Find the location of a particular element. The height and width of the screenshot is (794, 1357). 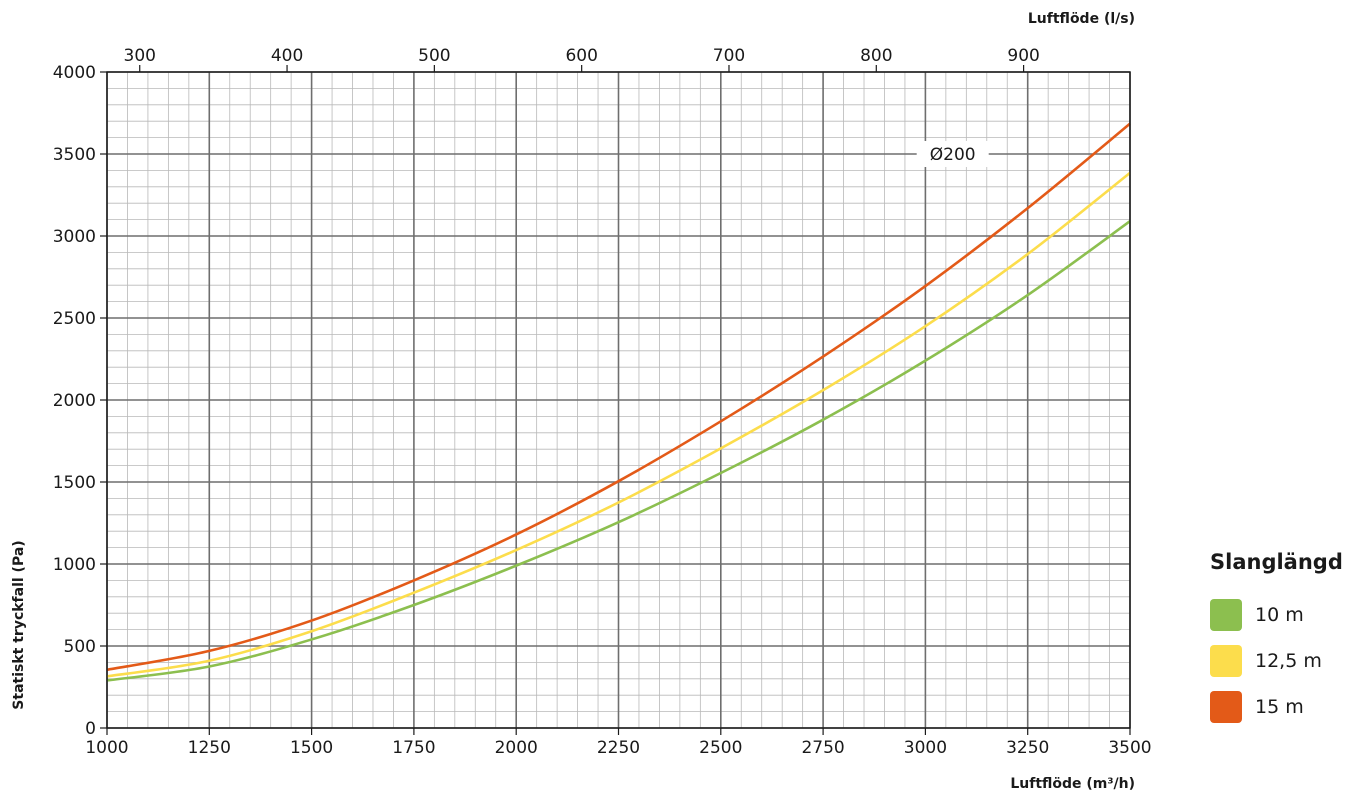

x2-tick-label: 600 is located at coordinates (581, 56).